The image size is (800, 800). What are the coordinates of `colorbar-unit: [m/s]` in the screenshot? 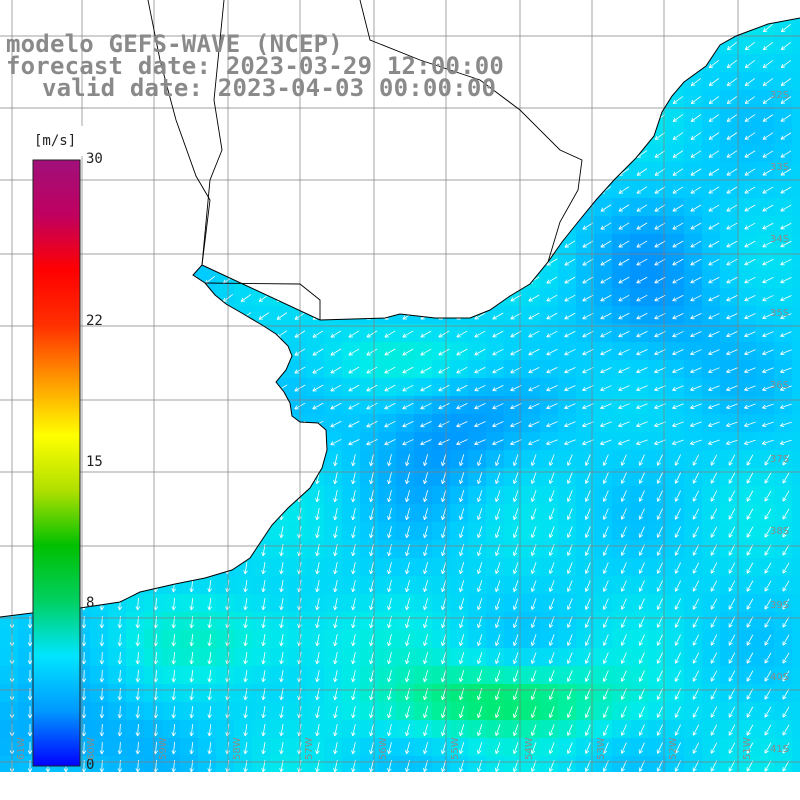 It's located at (55, 141).